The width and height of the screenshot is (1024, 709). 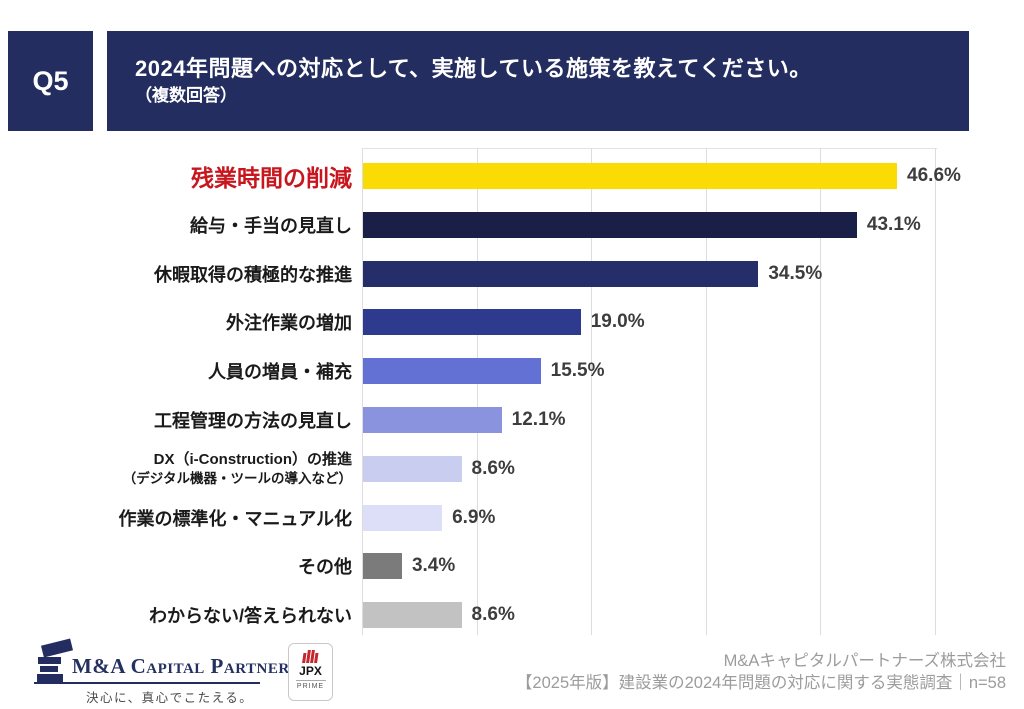 I want to click on source-company: M&Aキャピタルパートナーズ株式会社, so click(x=864, y=661).